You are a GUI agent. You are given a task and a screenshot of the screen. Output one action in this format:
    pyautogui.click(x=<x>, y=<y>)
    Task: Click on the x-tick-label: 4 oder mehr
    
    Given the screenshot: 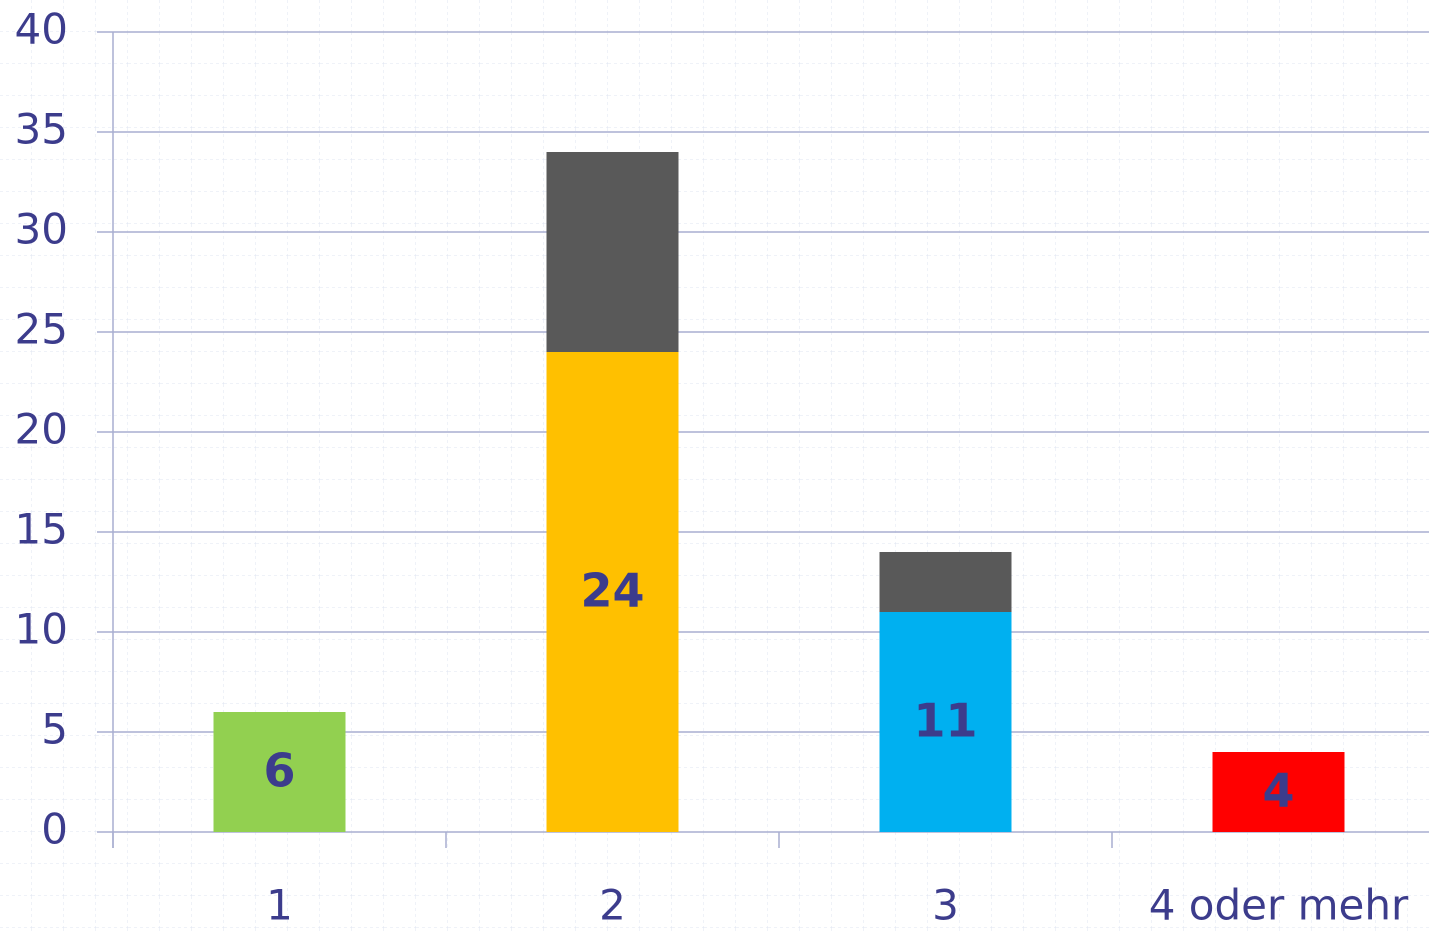 What is the action you would take?
    pyautogui.click(x=1279, y=905)
    